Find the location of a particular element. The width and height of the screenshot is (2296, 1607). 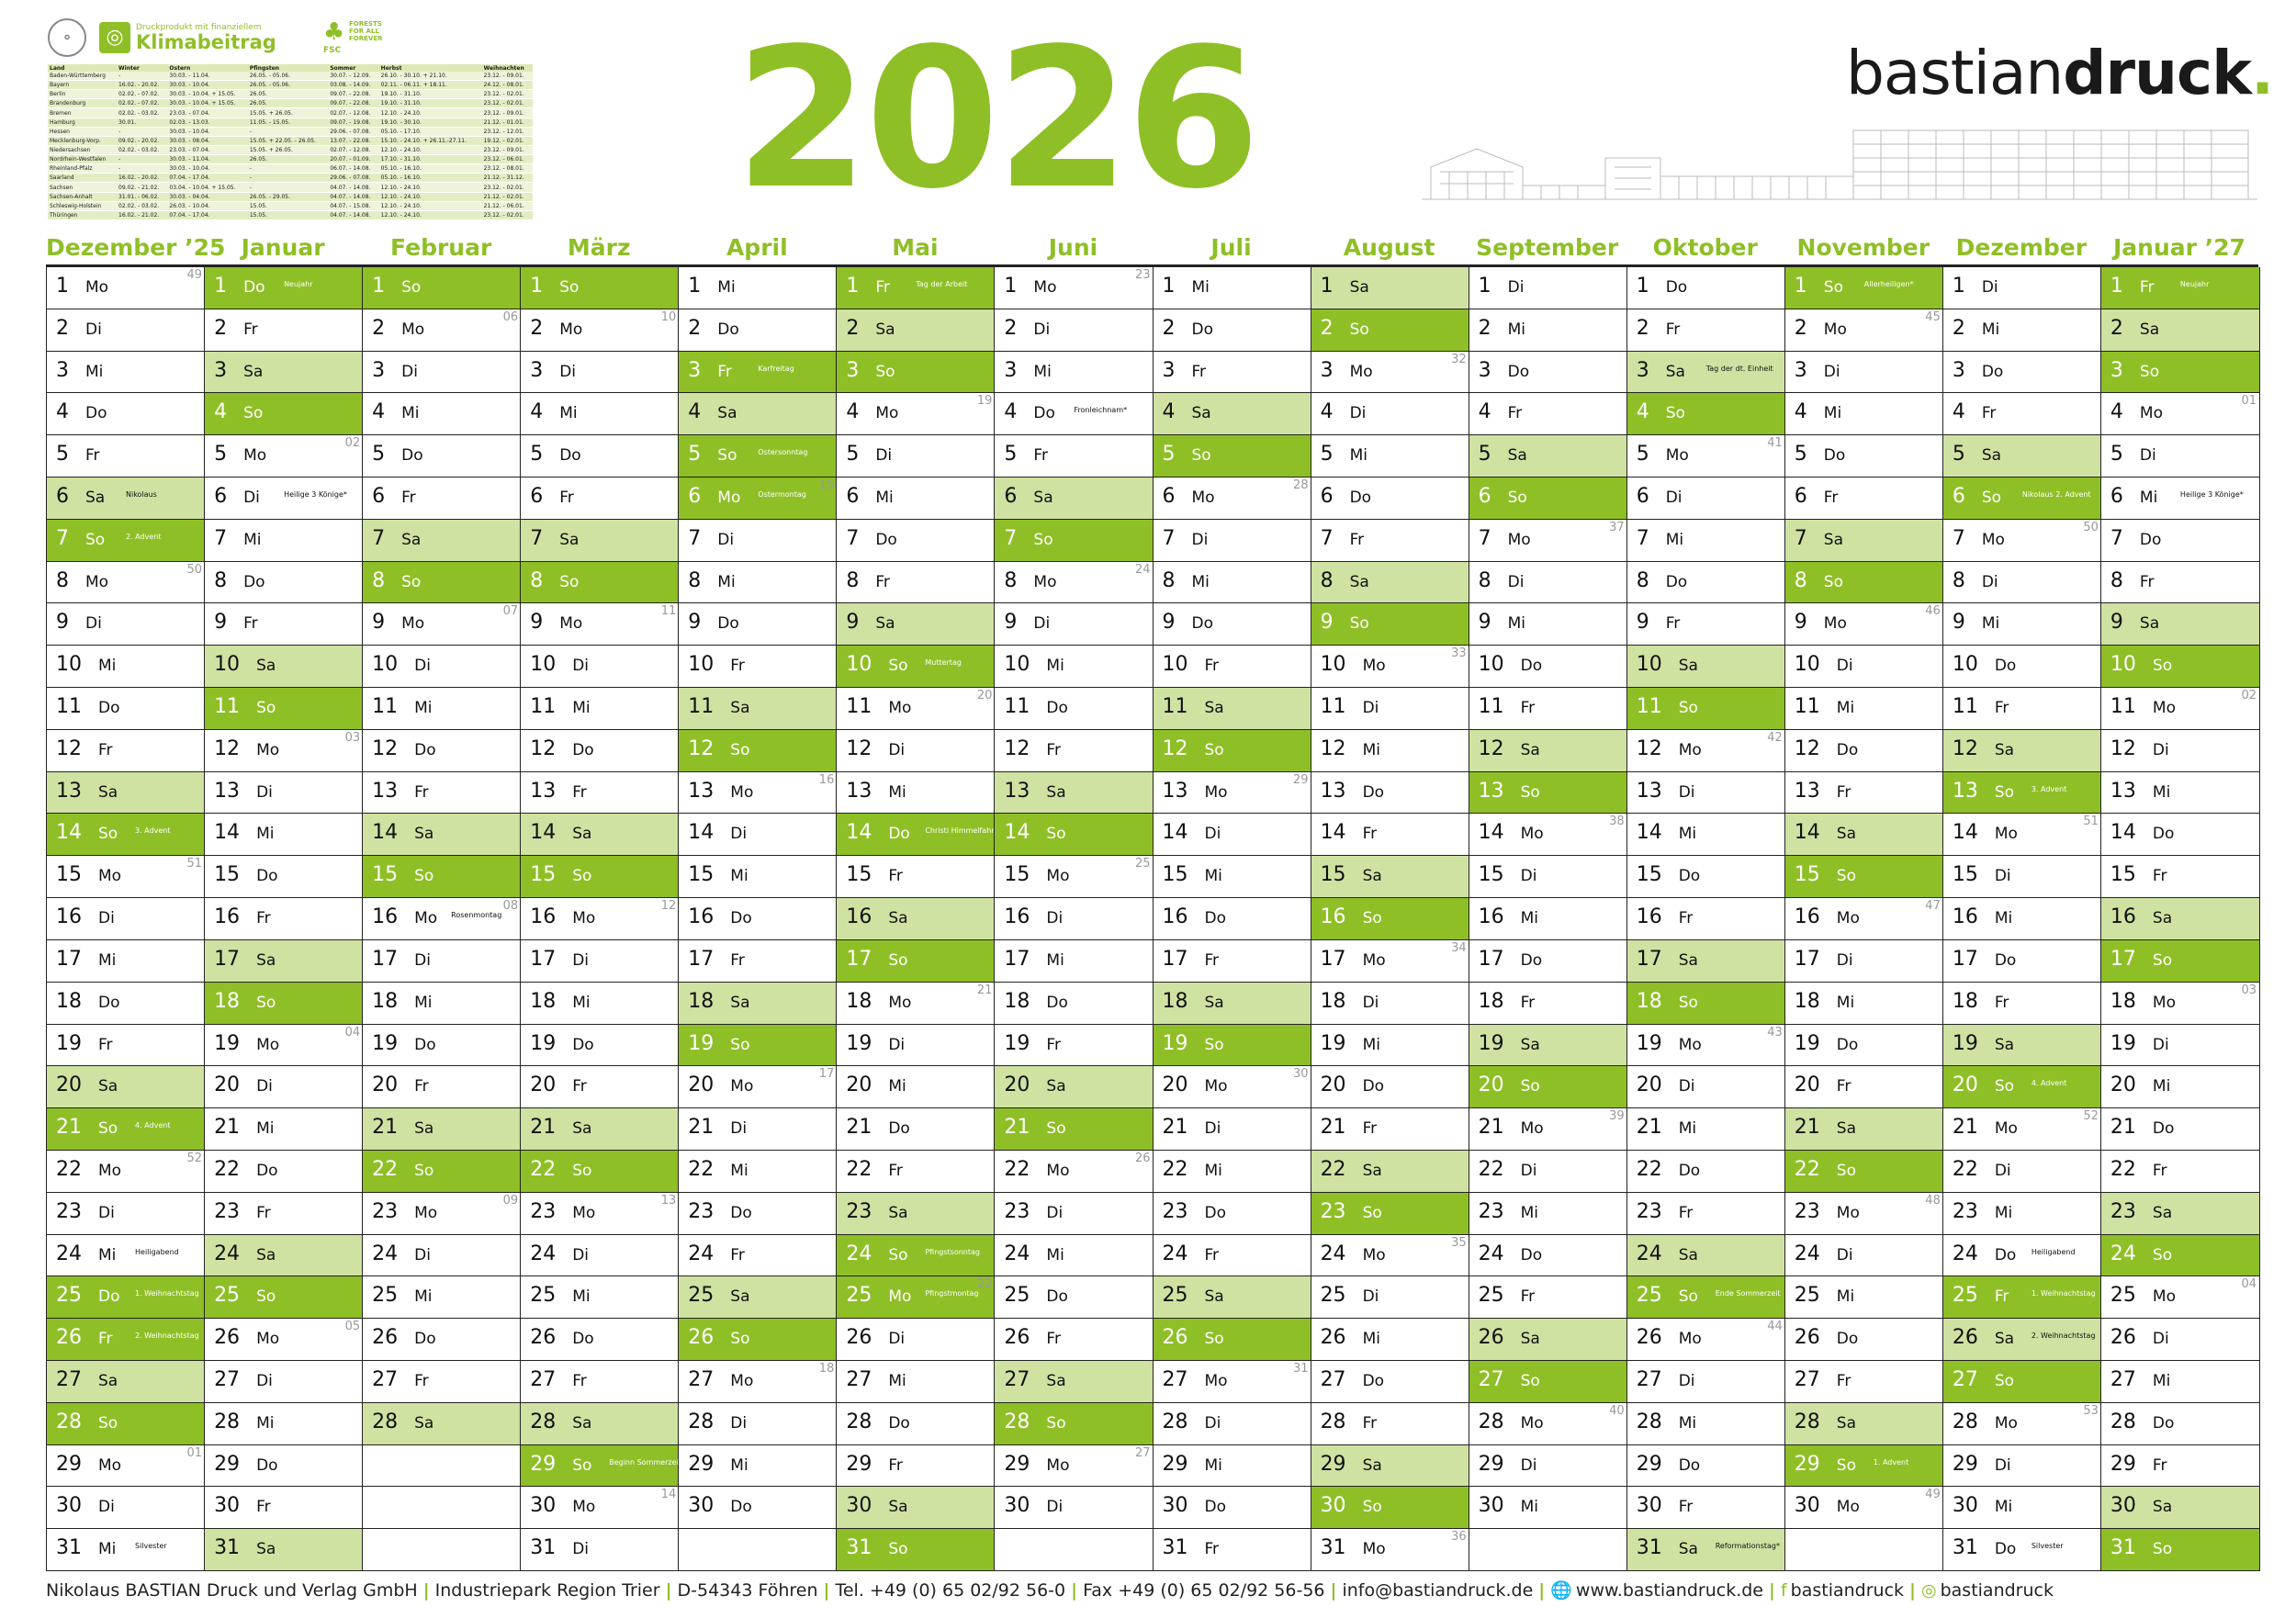

holidays-cell: 30.03. - 08.04. is located at coordinates (208, 141).